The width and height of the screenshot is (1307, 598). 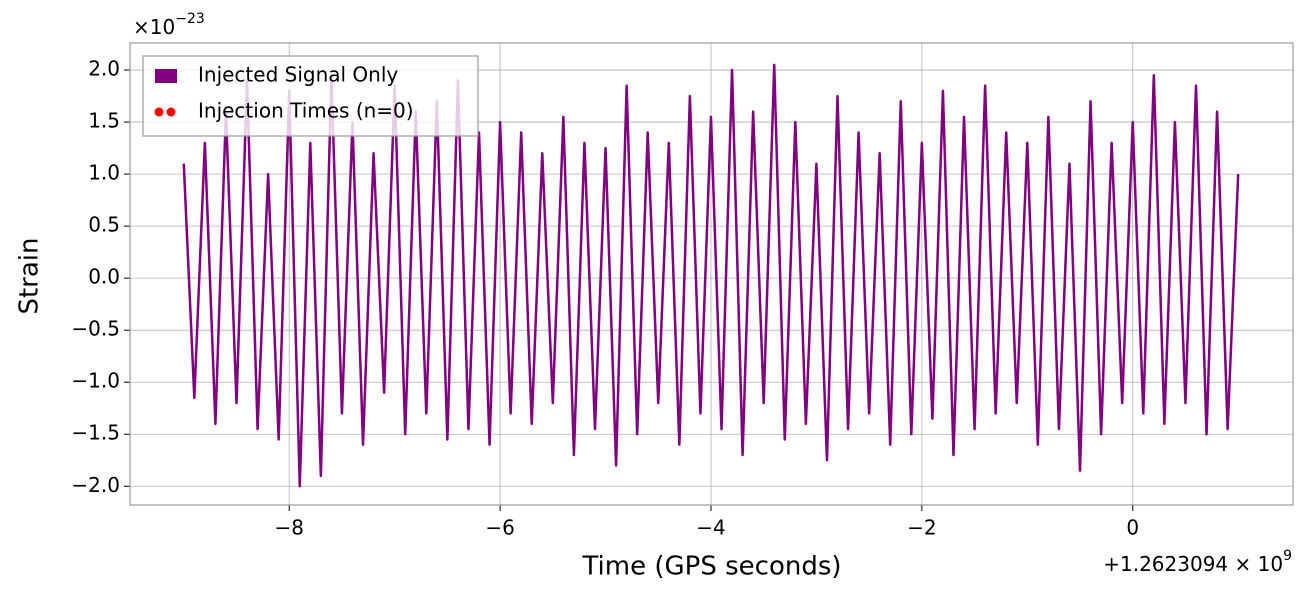 I want to click on x-tick-label: −4, so click(x=710, y=528).